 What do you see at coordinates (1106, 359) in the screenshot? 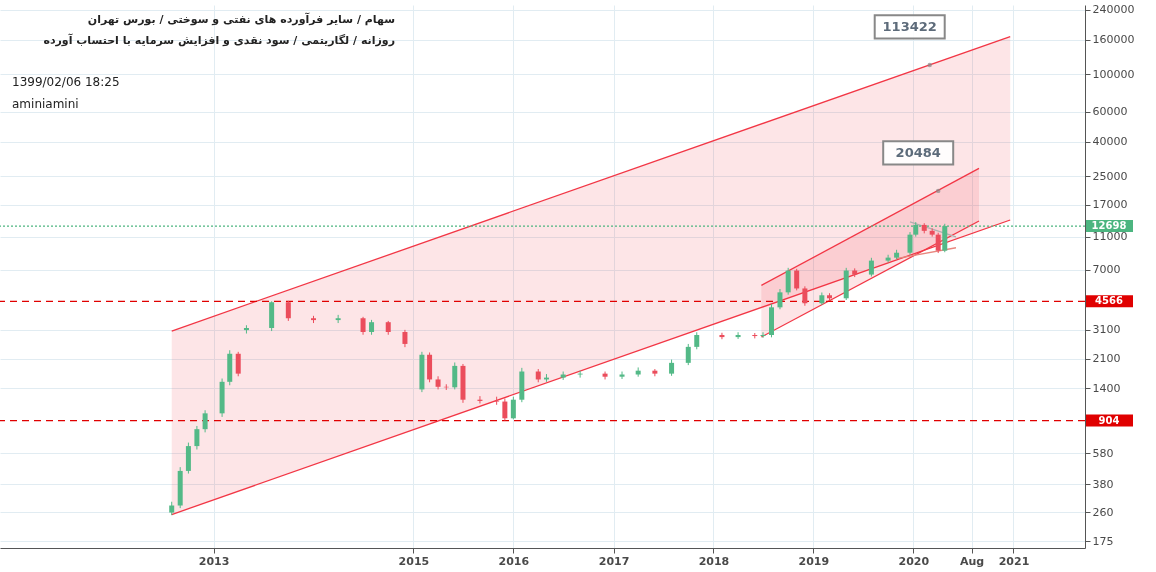
I see `y-tick-label: 2100` at bounding box center [1106, 359].